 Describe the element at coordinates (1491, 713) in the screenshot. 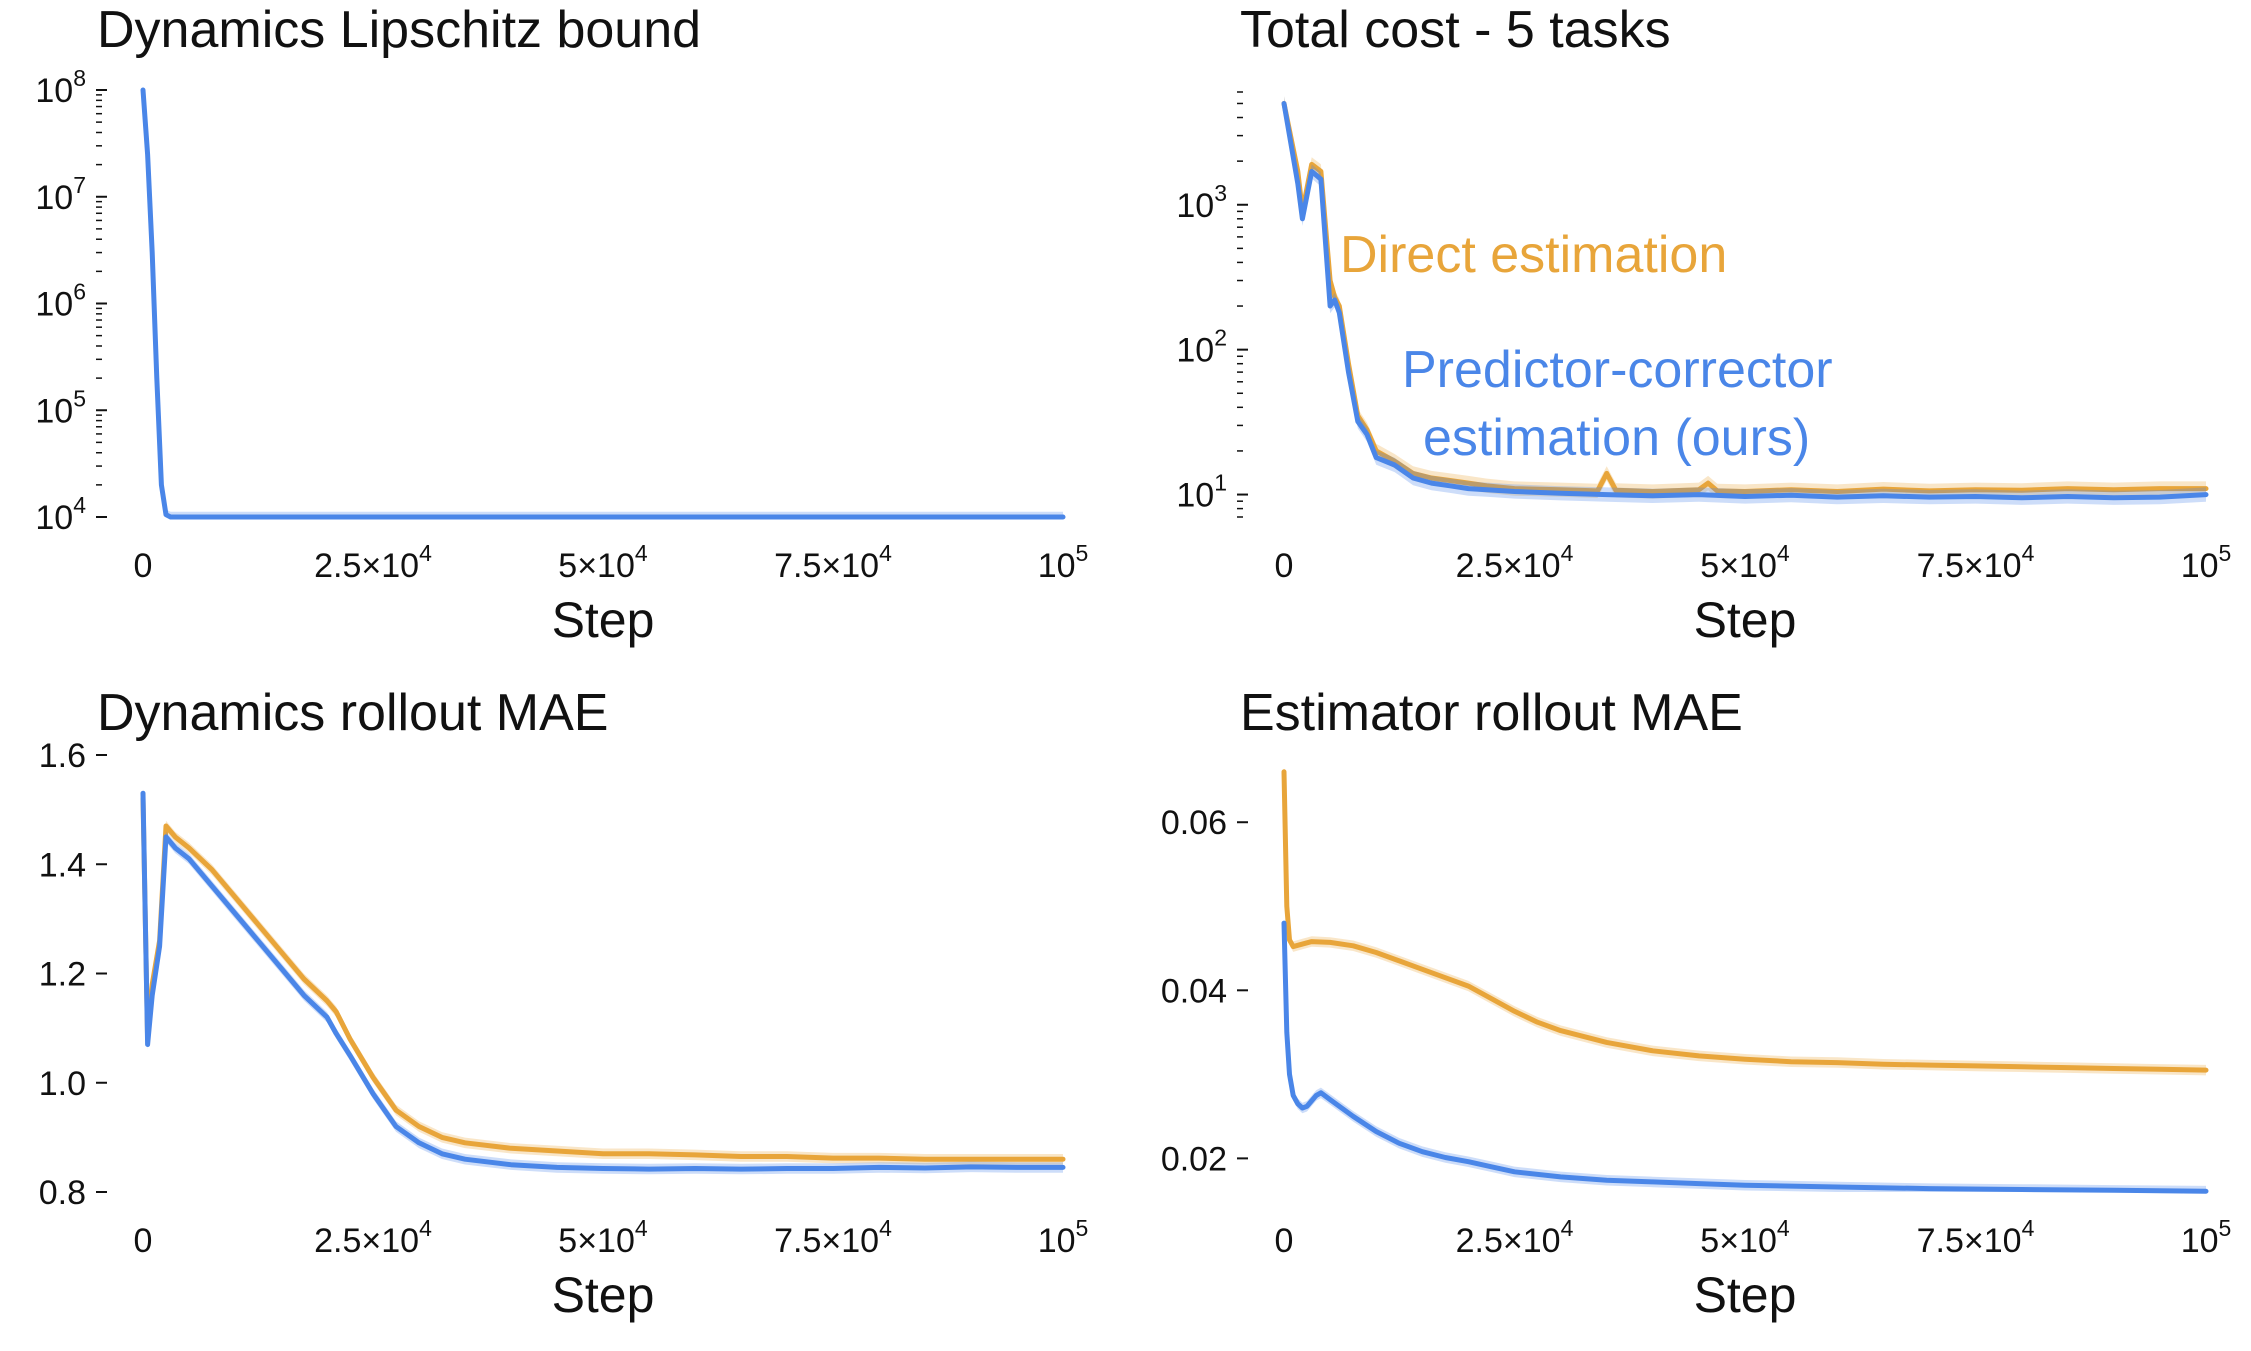

I see `chart-title: Estimator rollout MAE` at that location.